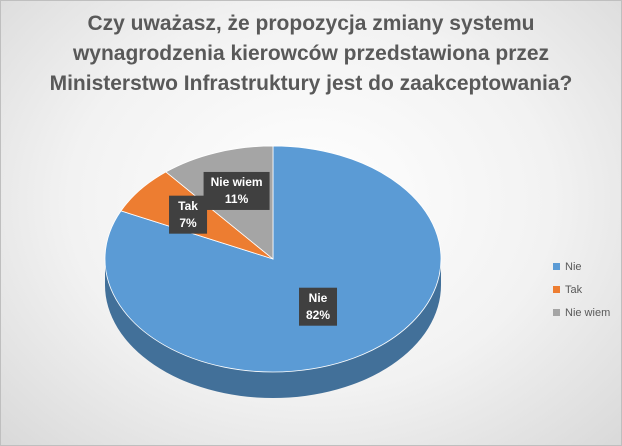 This screenshot has width=622, height=446. Describe the element at coordinates (237, 199) in the screenshot. I see `data-label-value: 11%` at that location.